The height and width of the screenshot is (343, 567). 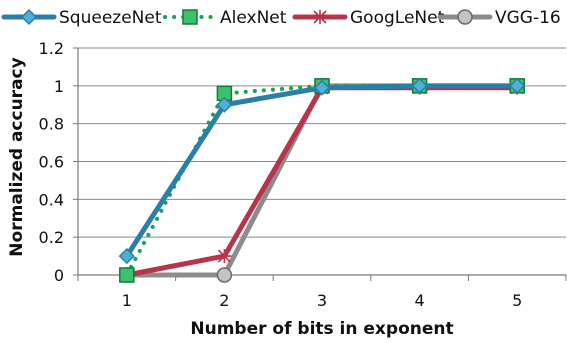 What do you see at coordinates (321, 329) in the screenshot?
I see `x-axis-title: Number of bits in exponent` at bounding box center [321, 329].